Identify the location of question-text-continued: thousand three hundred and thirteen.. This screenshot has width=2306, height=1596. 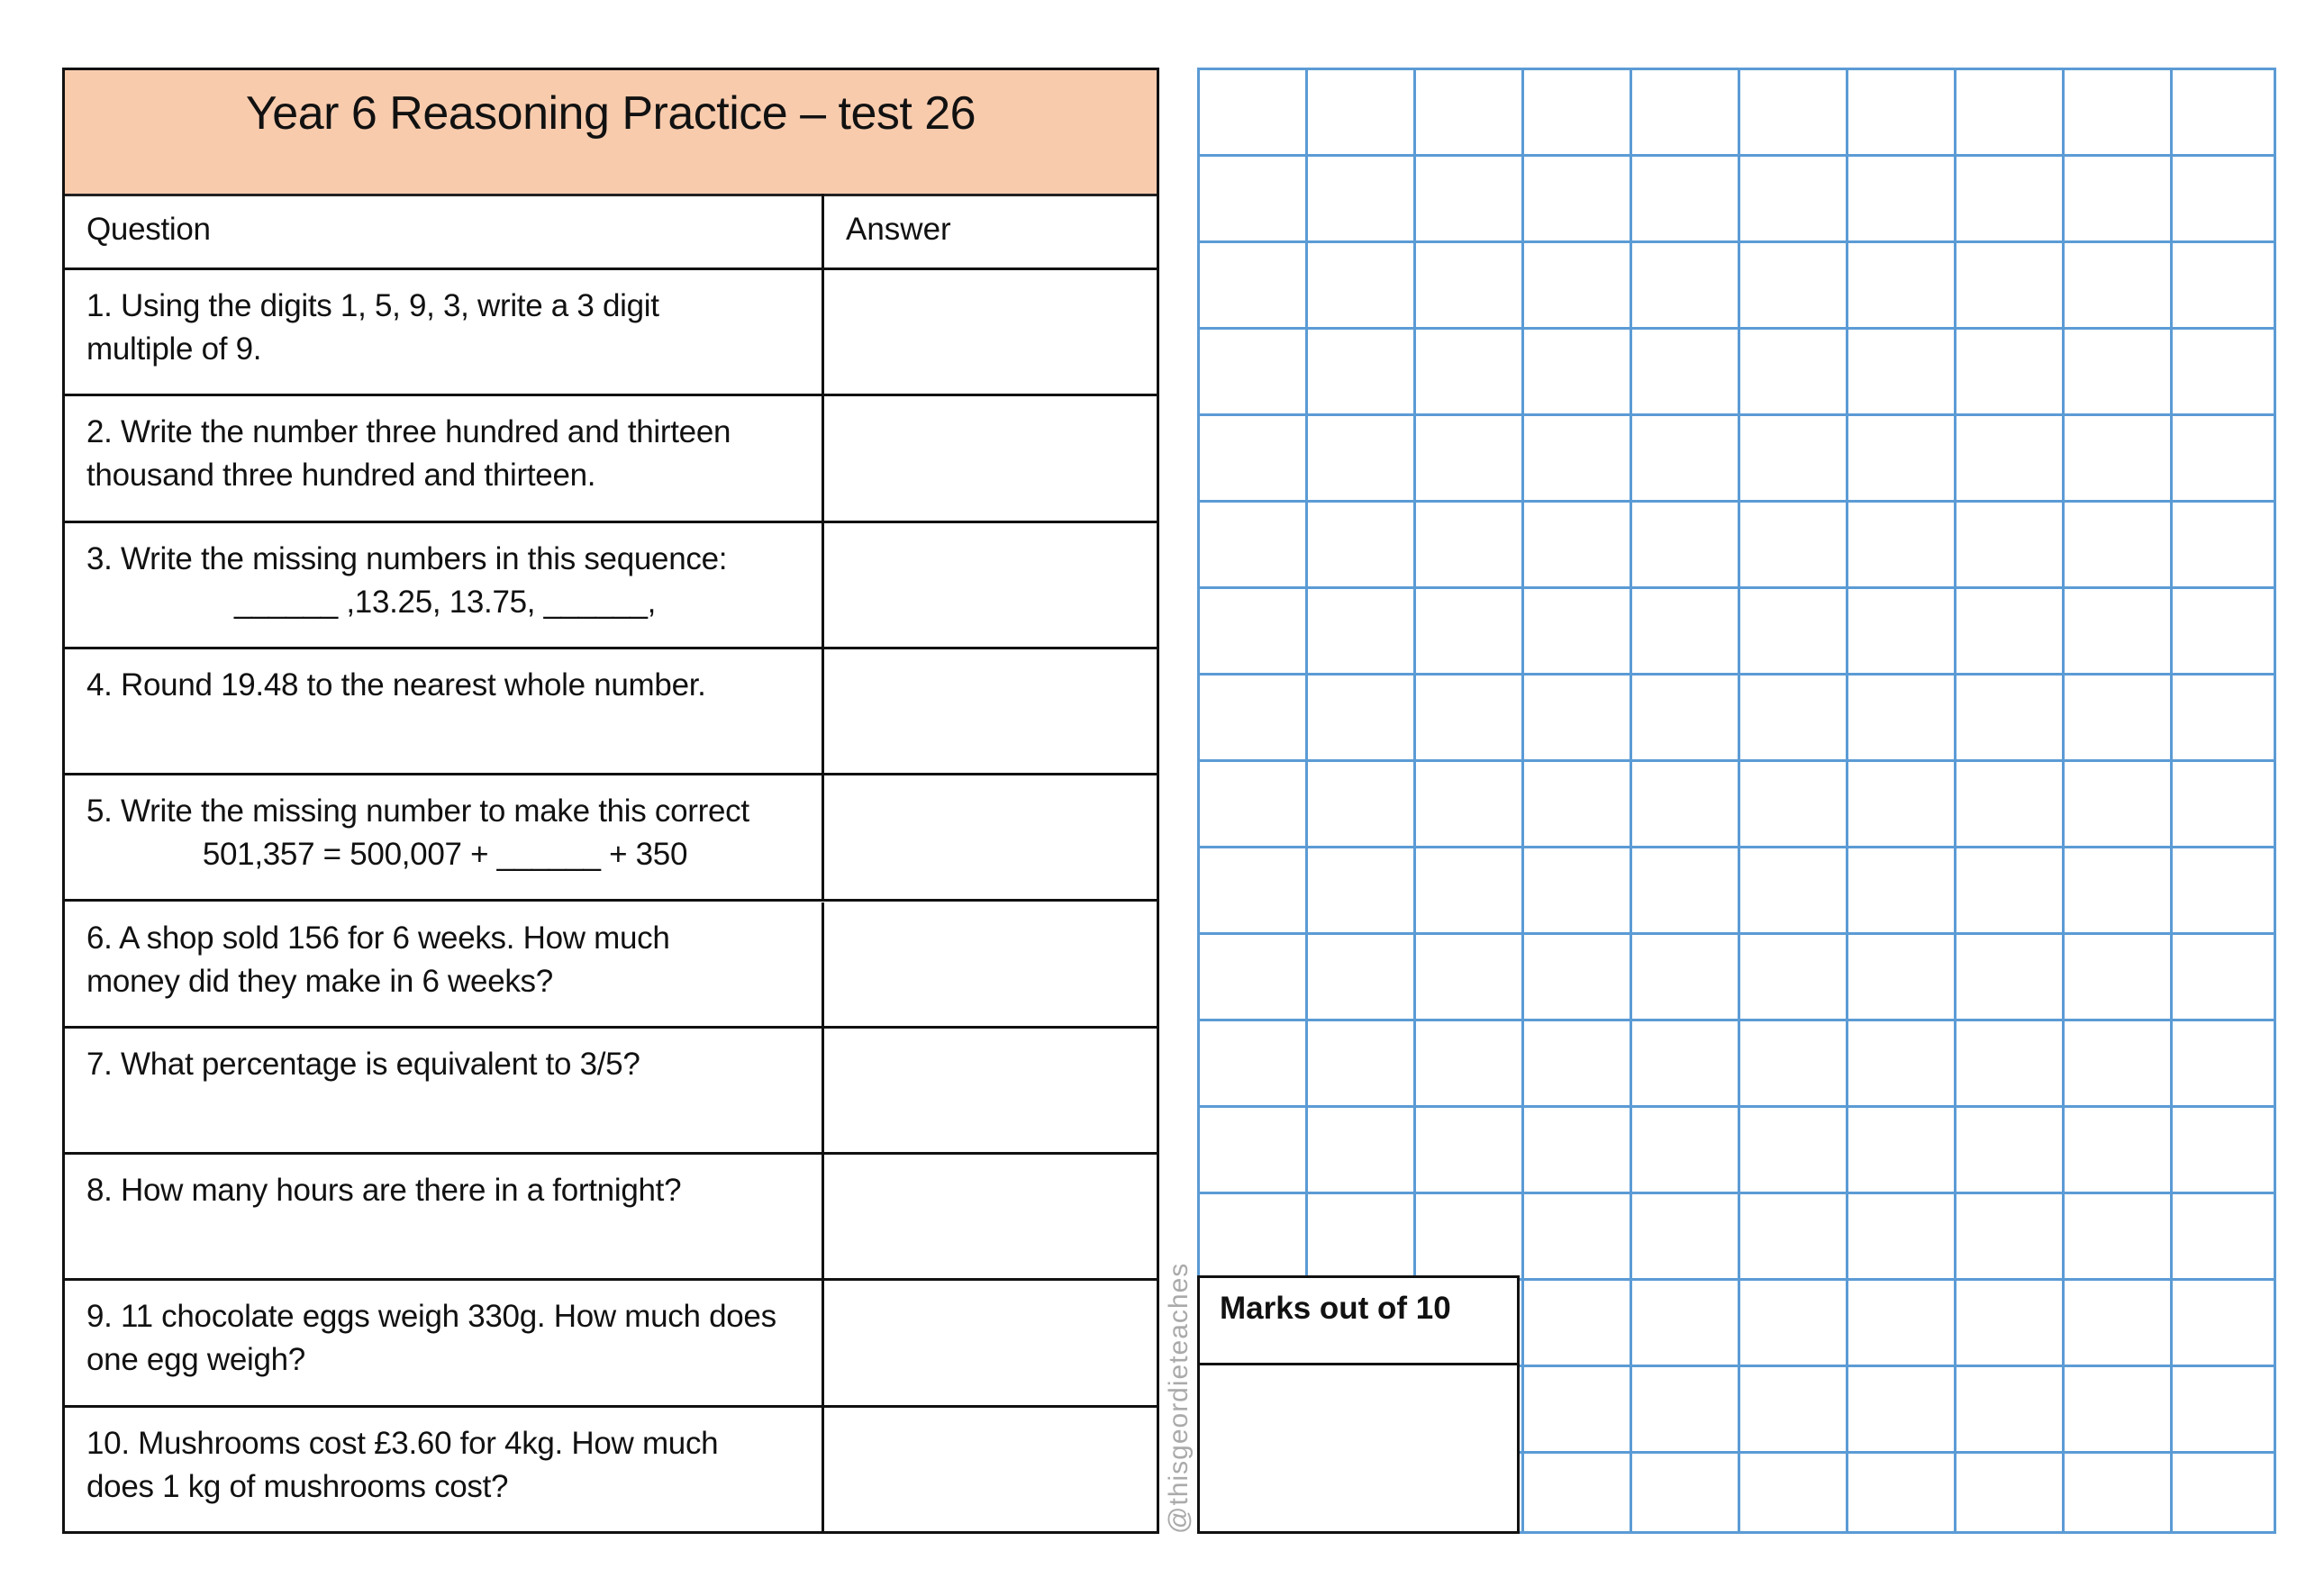
(341, 476).